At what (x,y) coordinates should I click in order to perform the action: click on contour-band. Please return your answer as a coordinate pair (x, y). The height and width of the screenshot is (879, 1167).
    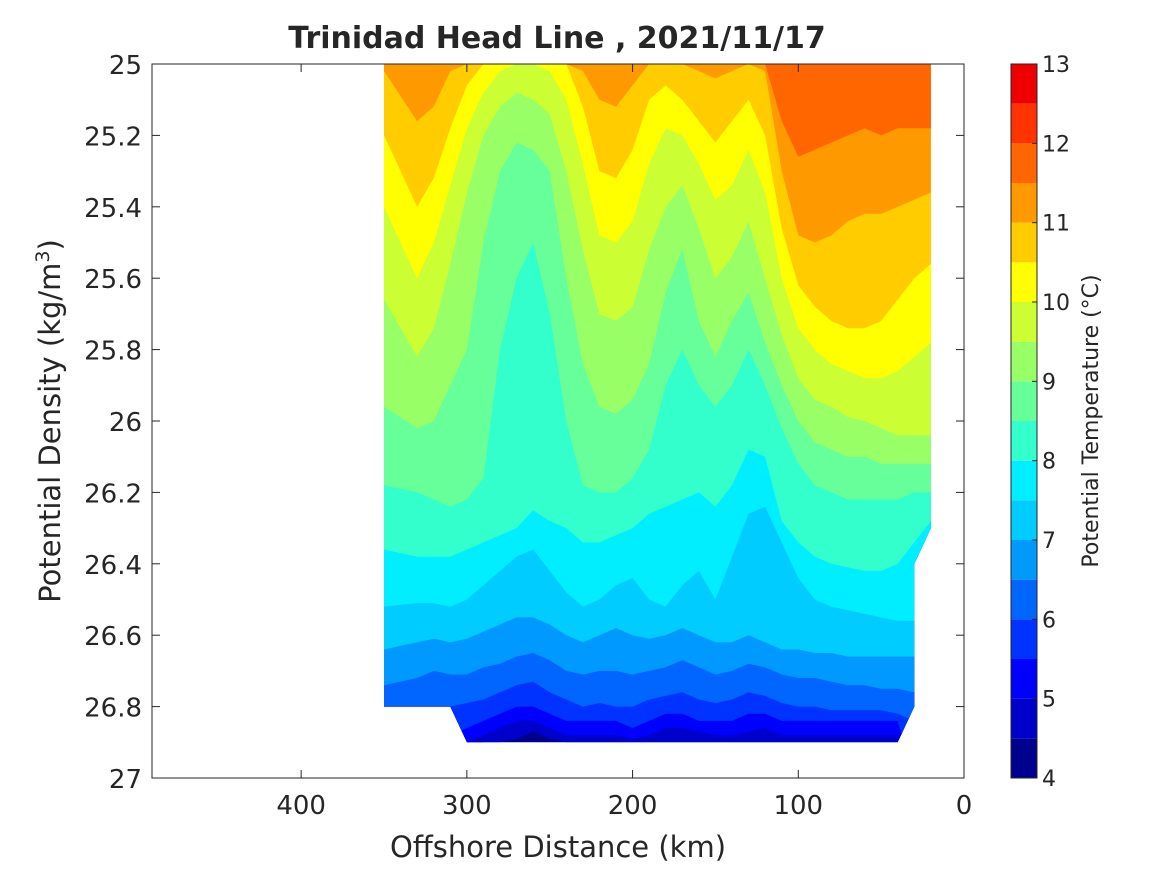
    Looking at the image, I should click on (657, 110).